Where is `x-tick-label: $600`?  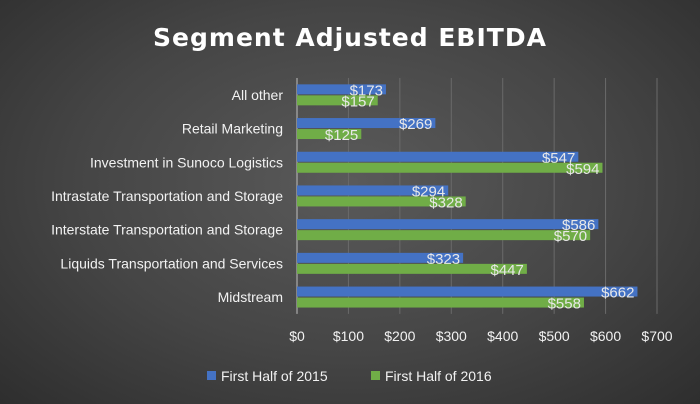 x-tick-label: $600 is located at coordinates (605, 336).